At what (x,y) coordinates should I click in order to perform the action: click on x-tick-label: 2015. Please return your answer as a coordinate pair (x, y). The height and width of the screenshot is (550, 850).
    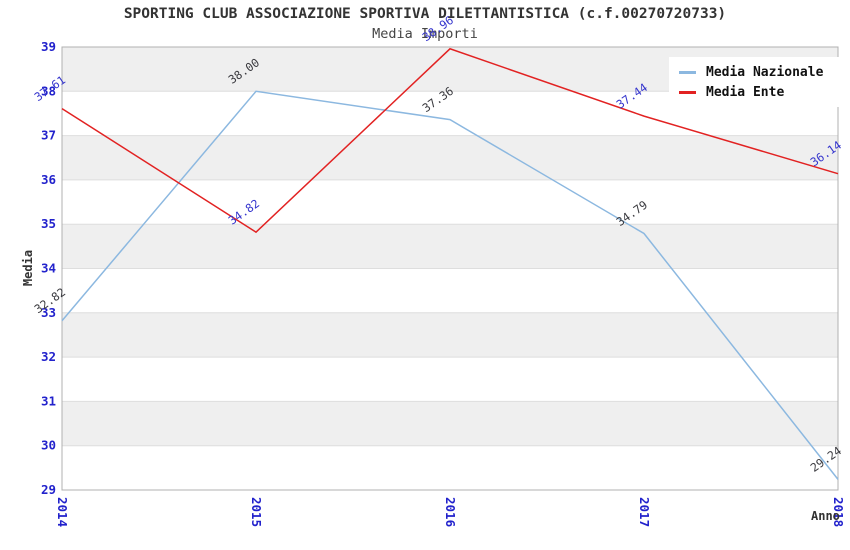
    Looking at the image, I should click on (256, 512).